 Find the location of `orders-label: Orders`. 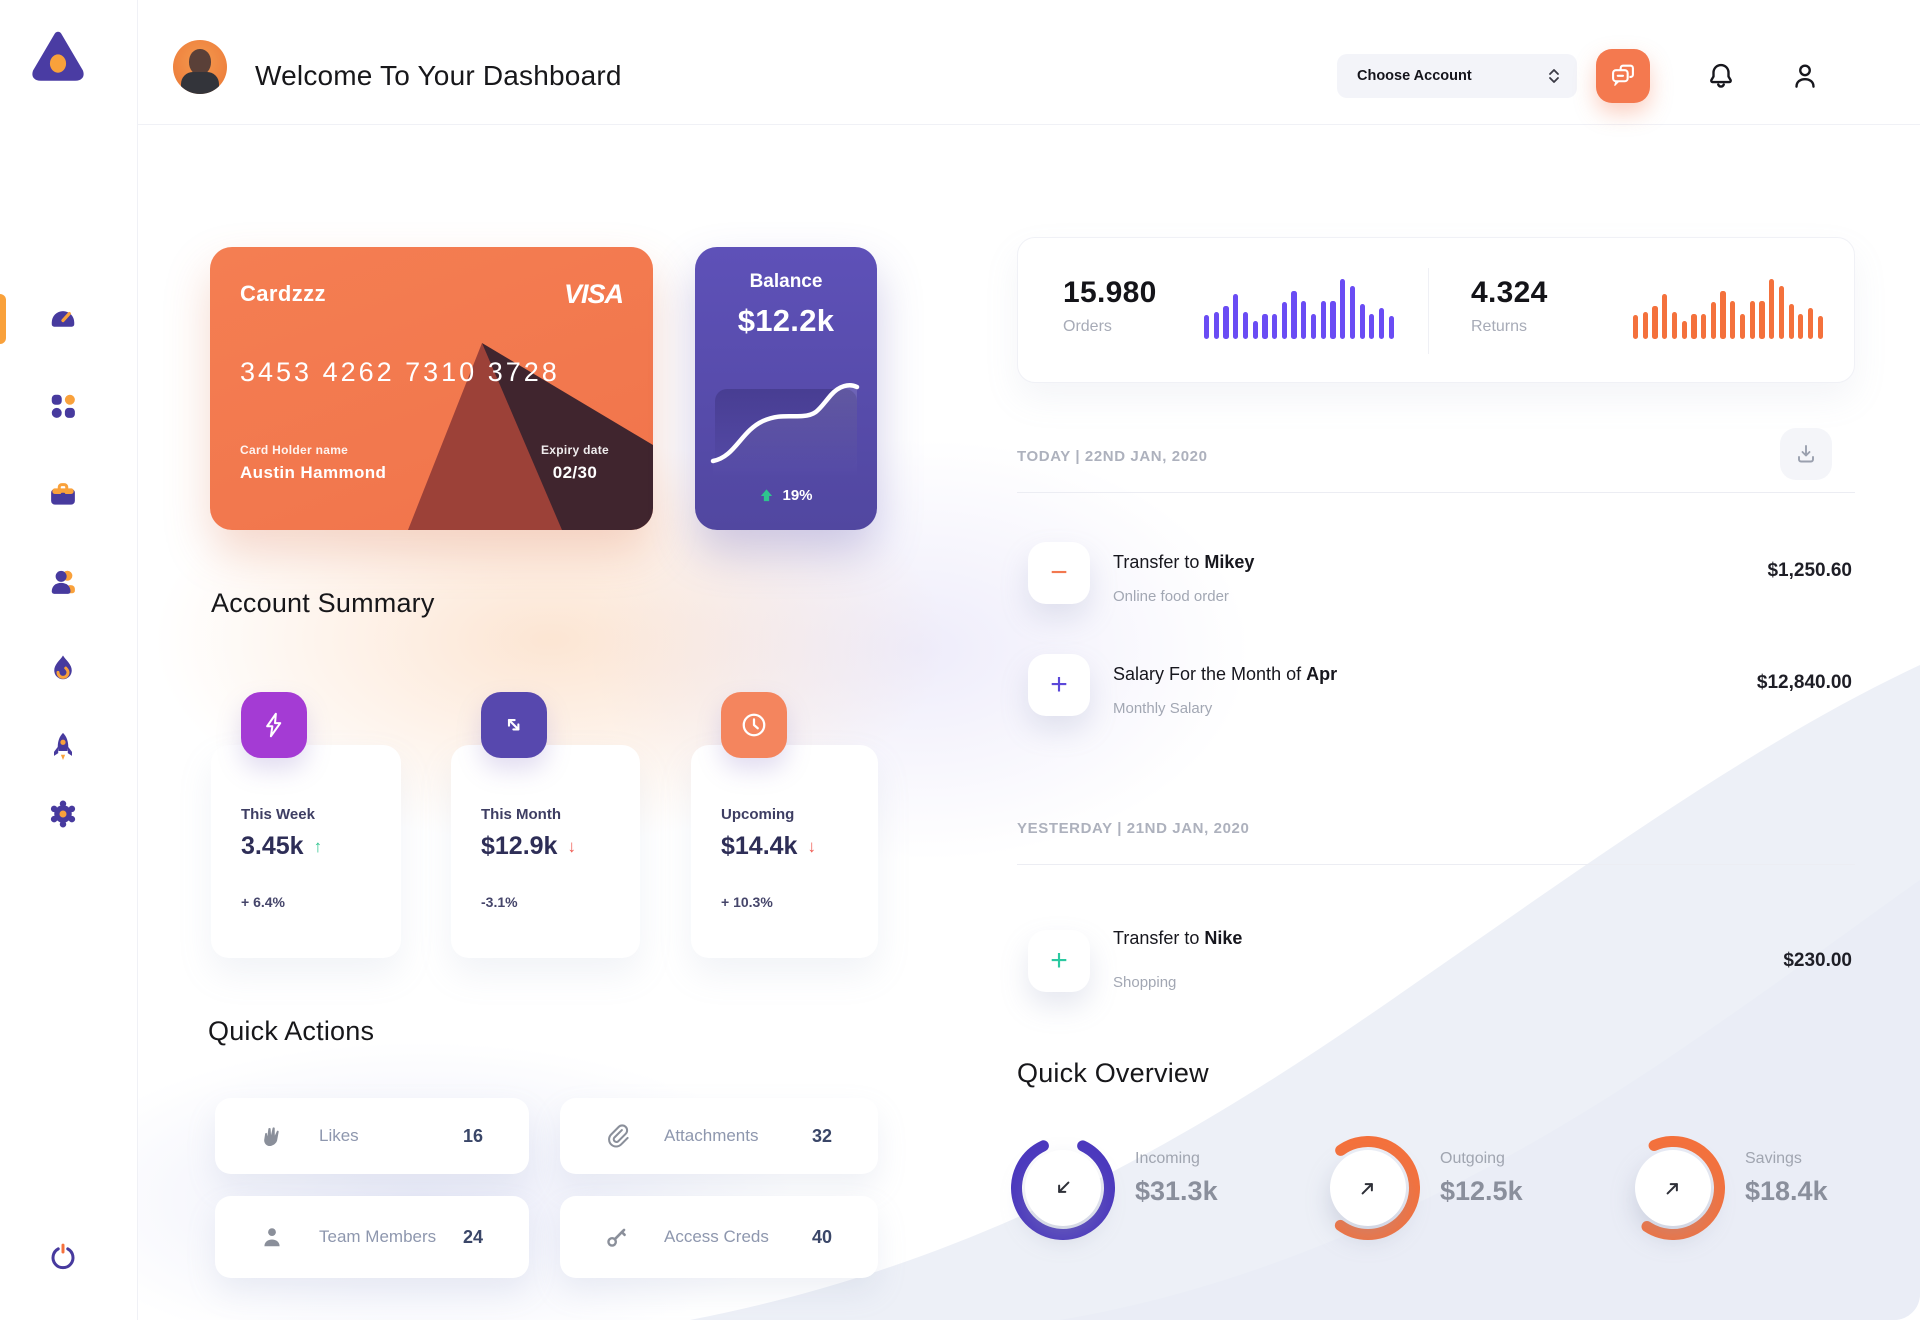

orders-label: Orders is located at coordinates (1087, 326).